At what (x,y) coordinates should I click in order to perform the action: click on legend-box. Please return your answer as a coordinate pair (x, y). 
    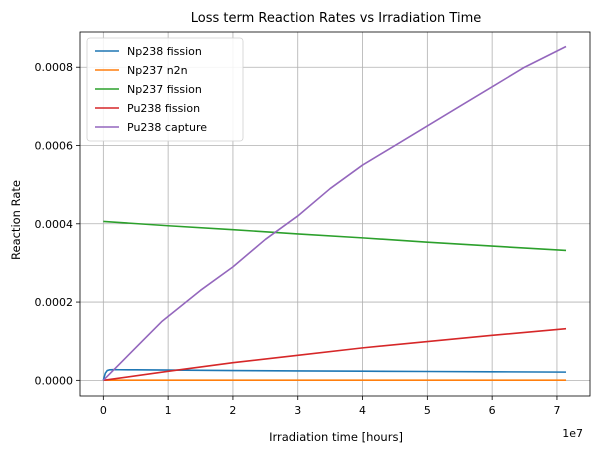
    Looking at the image, I should click on (165, 89).